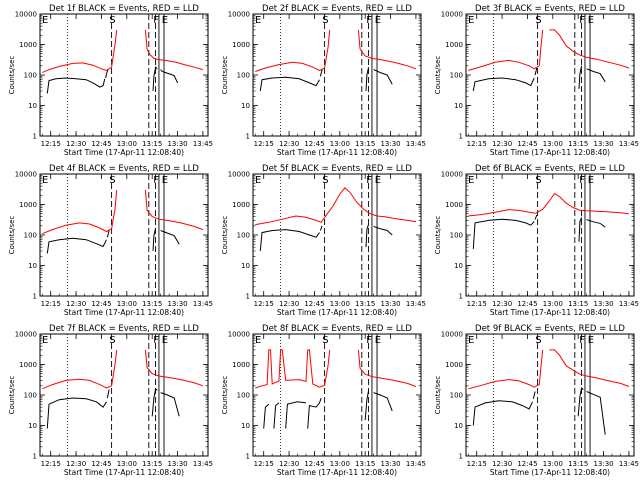 This screenshot has height=480, width=640. What do you see at coordinates (390, 144) in the screenshot?
I see `x-tick-label: 13:30` at bounding box center [390, 144].